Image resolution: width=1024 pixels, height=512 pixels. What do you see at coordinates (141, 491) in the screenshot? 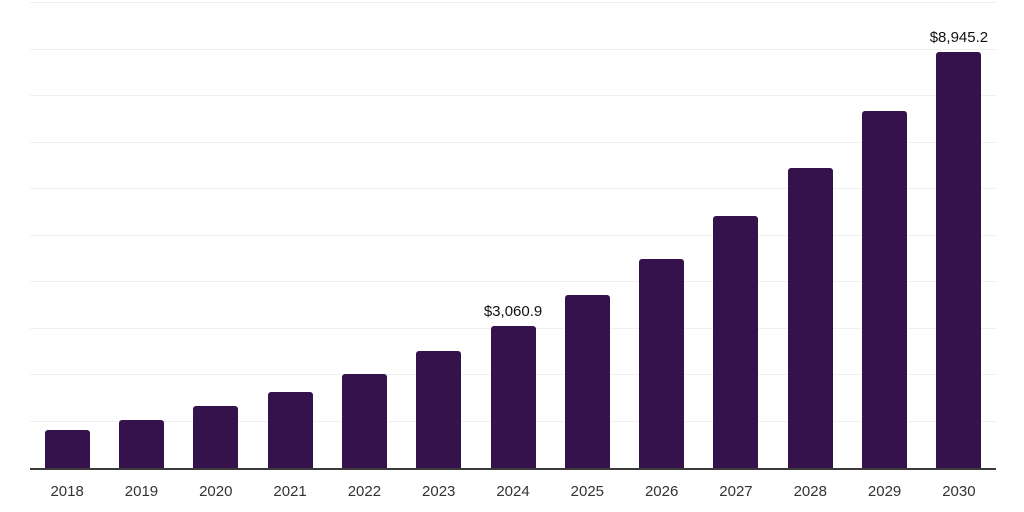
I see `x-tick-label: 2019` at bounding box center [141, 491].